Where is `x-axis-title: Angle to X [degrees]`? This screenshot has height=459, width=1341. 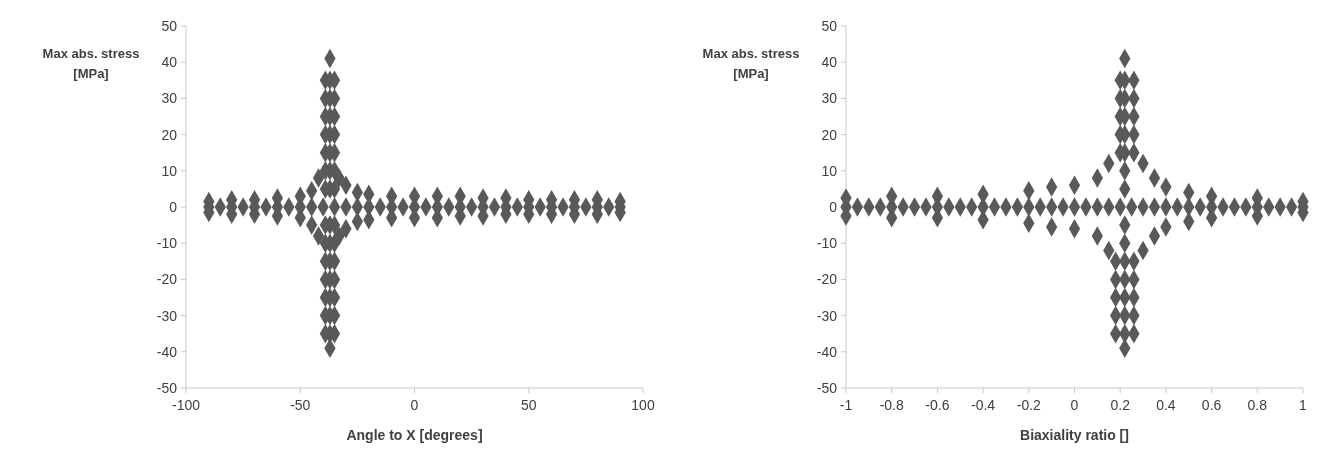 x-axis-title: Angle to X [degrees] is located at coordinates (414, 435).